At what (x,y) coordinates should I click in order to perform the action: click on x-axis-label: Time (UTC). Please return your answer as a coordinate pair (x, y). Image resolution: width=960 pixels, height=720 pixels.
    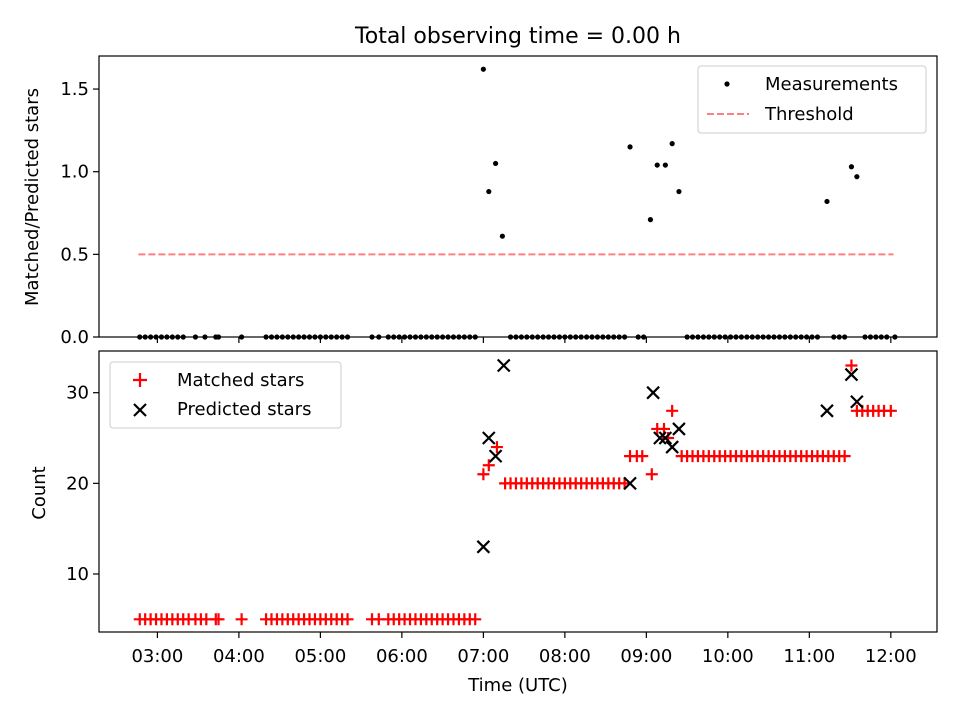
    Looking at the image, I should click on (517, 685).